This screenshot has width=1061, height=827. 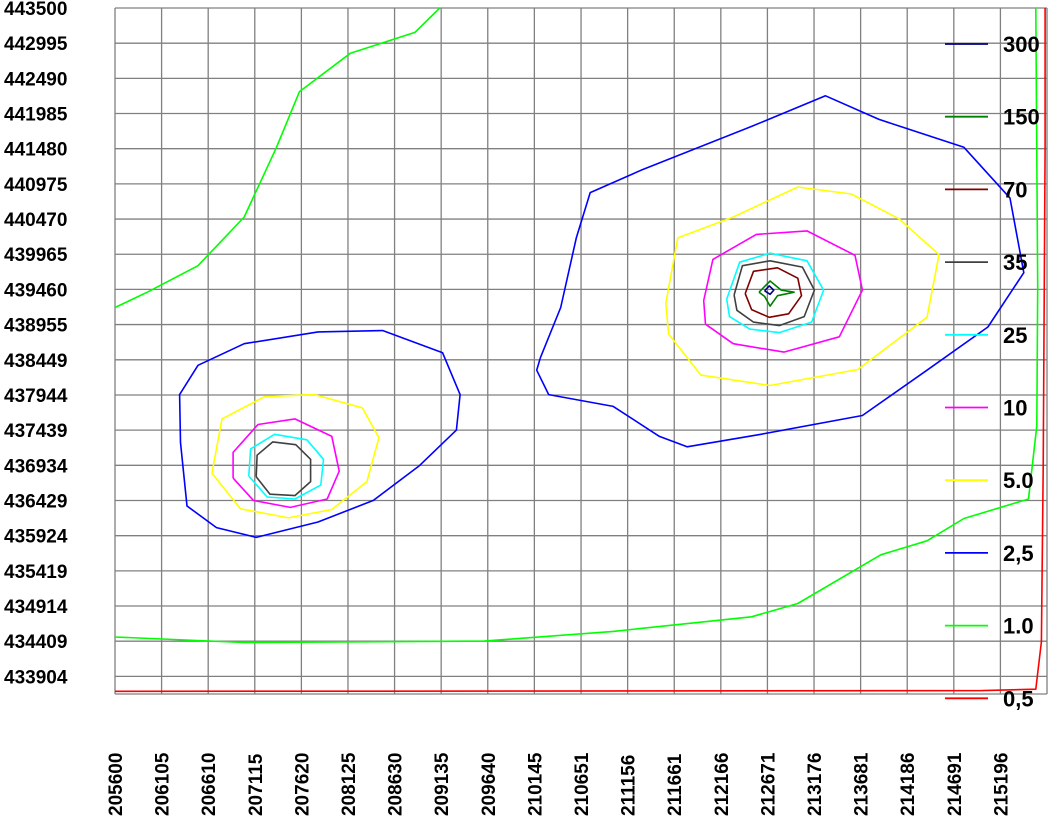 I want to click on legend-label: 10, so click(x=1015, y=408).